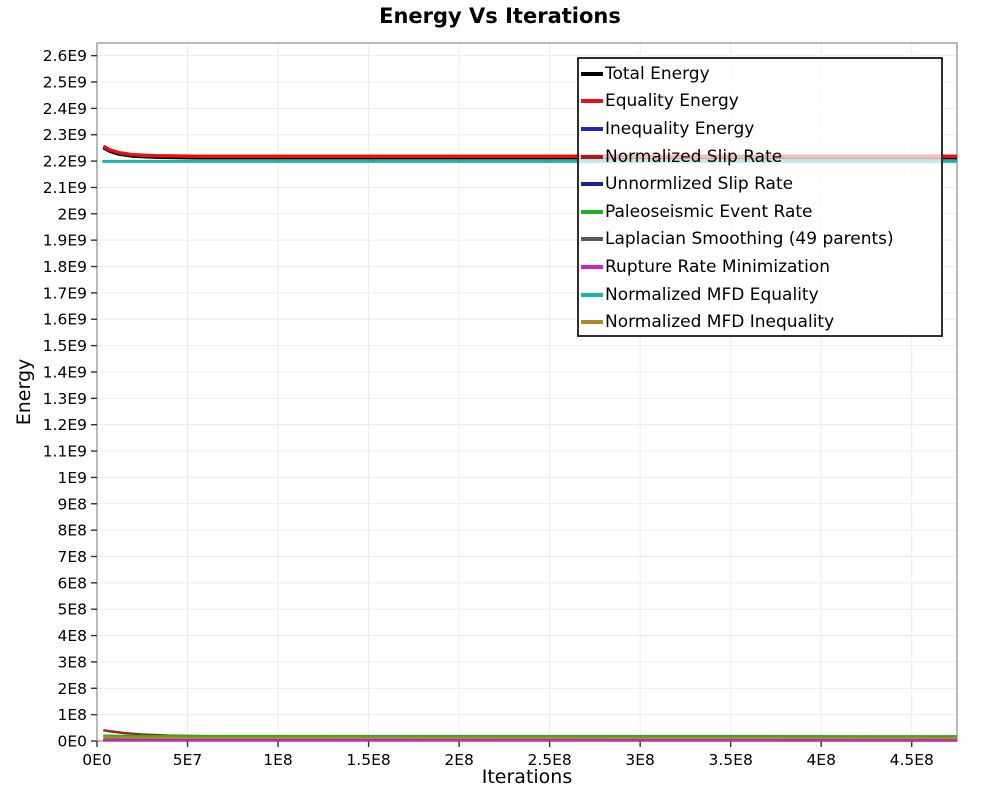  I want to click on y-tick-label: 9E8, so click(72, 504).